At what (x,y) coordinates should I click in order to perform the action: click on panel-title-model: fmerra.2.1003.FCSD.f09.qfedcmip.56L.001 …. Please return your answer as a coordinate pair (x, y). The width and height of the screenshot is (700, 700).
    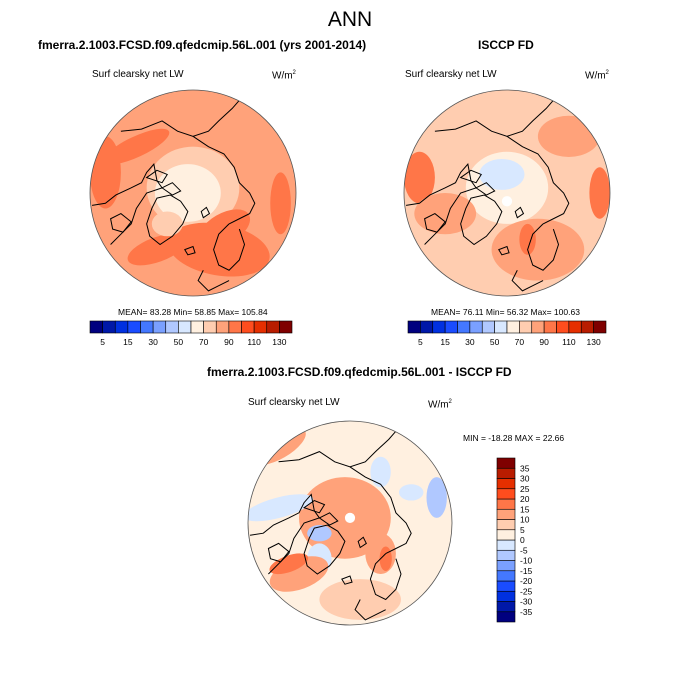
    Looking at the image, I should click on (202, 45).